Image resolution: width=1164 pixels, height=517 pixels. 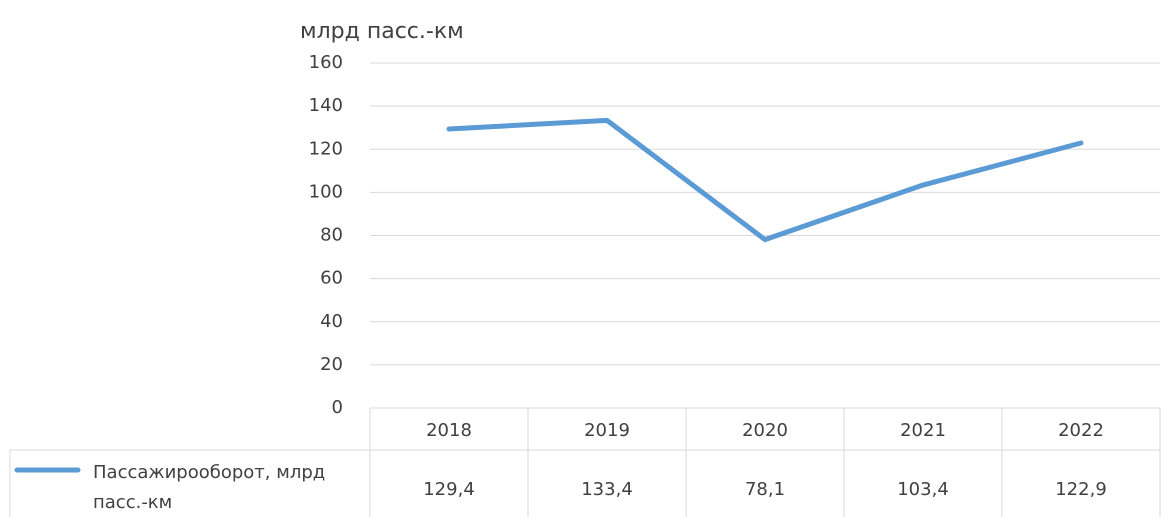 What do you see at coordinates (331, 278) in the screenshot?
I see `y-tick-label: 60` at bounding box center [331, 278].